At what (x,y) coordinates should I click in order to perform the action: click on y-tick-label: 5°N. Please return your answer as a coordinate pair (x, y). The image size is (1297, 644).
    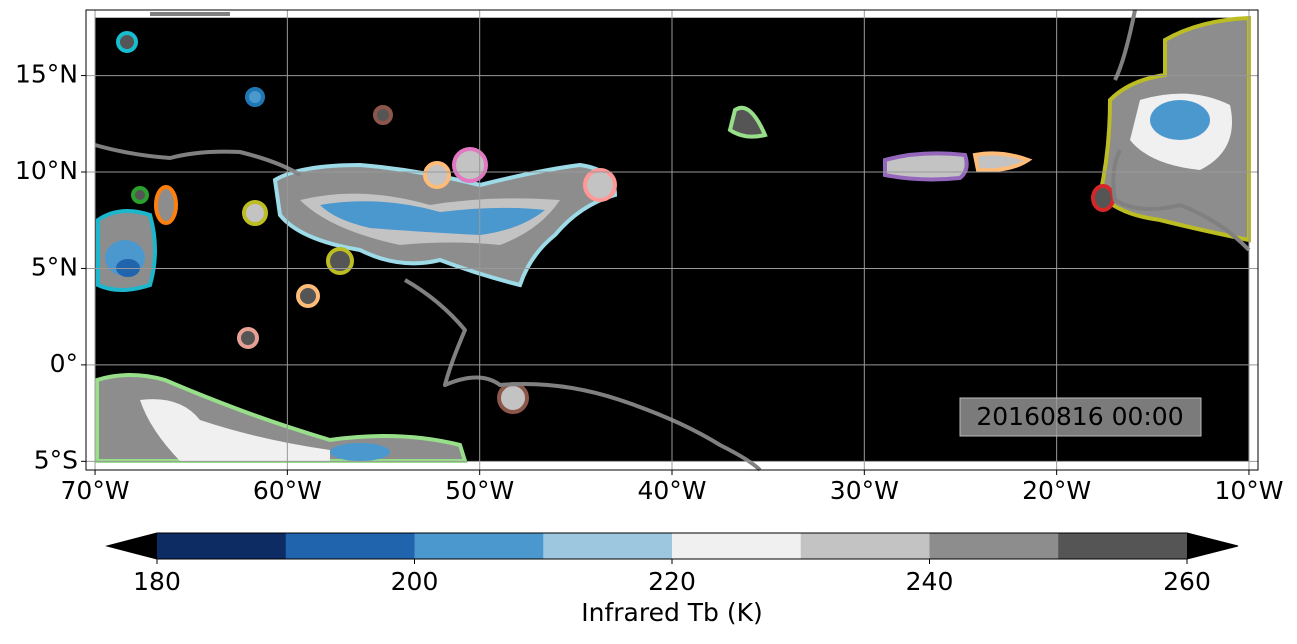
    Looking at the image, I should click on (54, 266).